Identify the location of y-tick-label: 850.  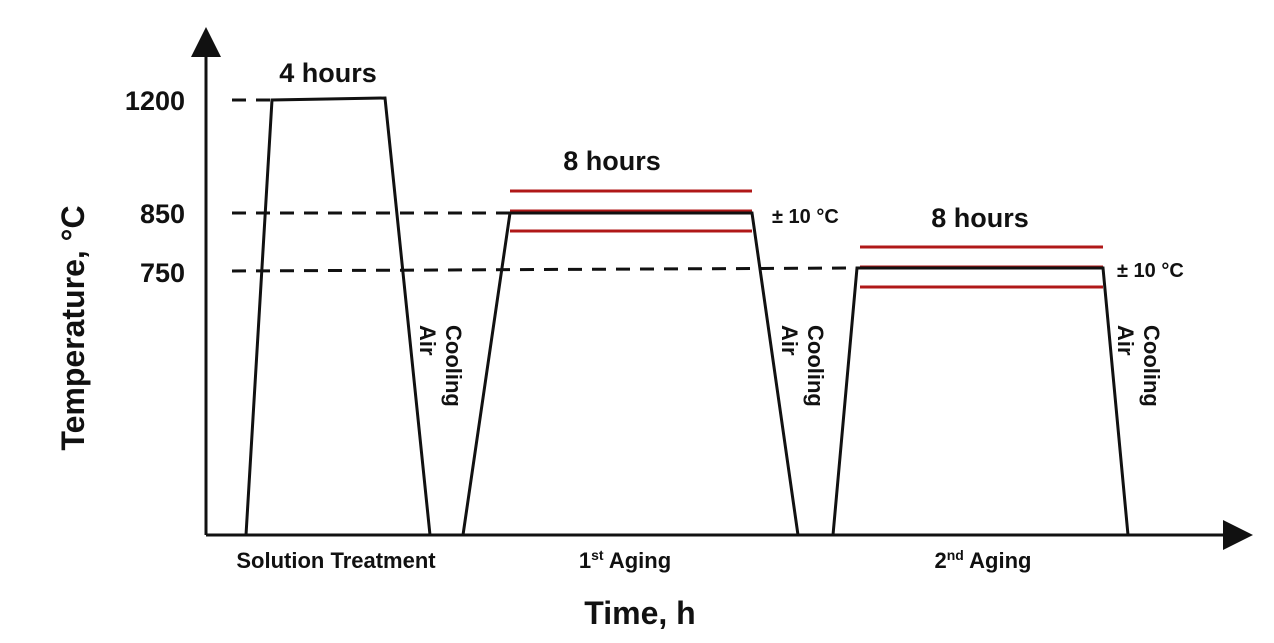
(162, 214).